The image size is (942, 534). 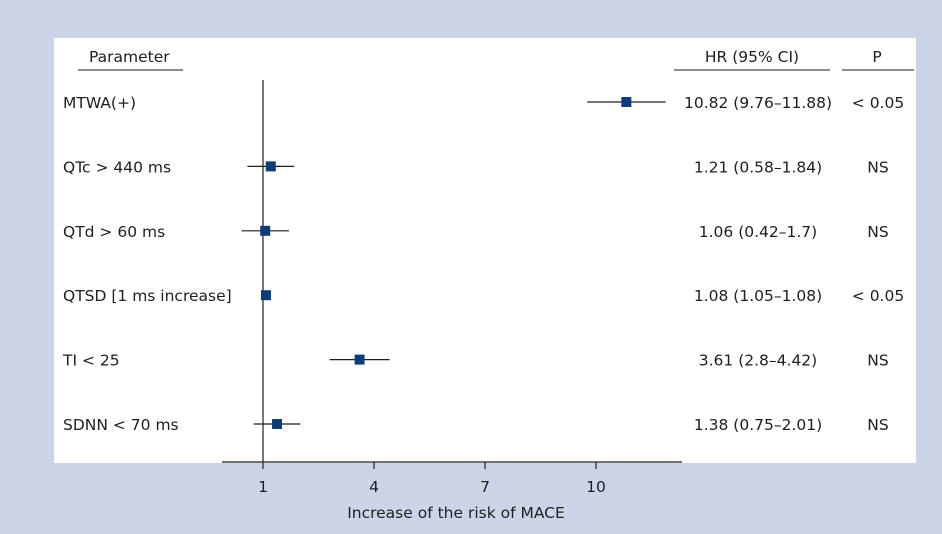 I want to click on x-axis-label: Increase of the risk of MACE, so click(x=456, y=513).